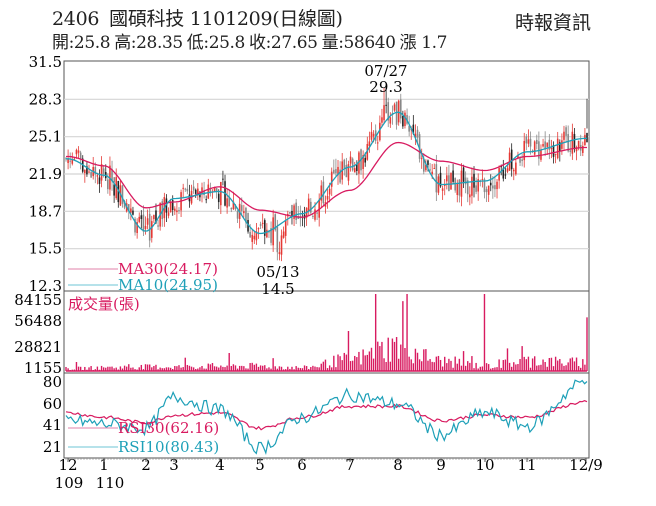  Describe the element at coordinates (553, 23) in the screenshot. I see `source-label: 時報資訊` at that location.